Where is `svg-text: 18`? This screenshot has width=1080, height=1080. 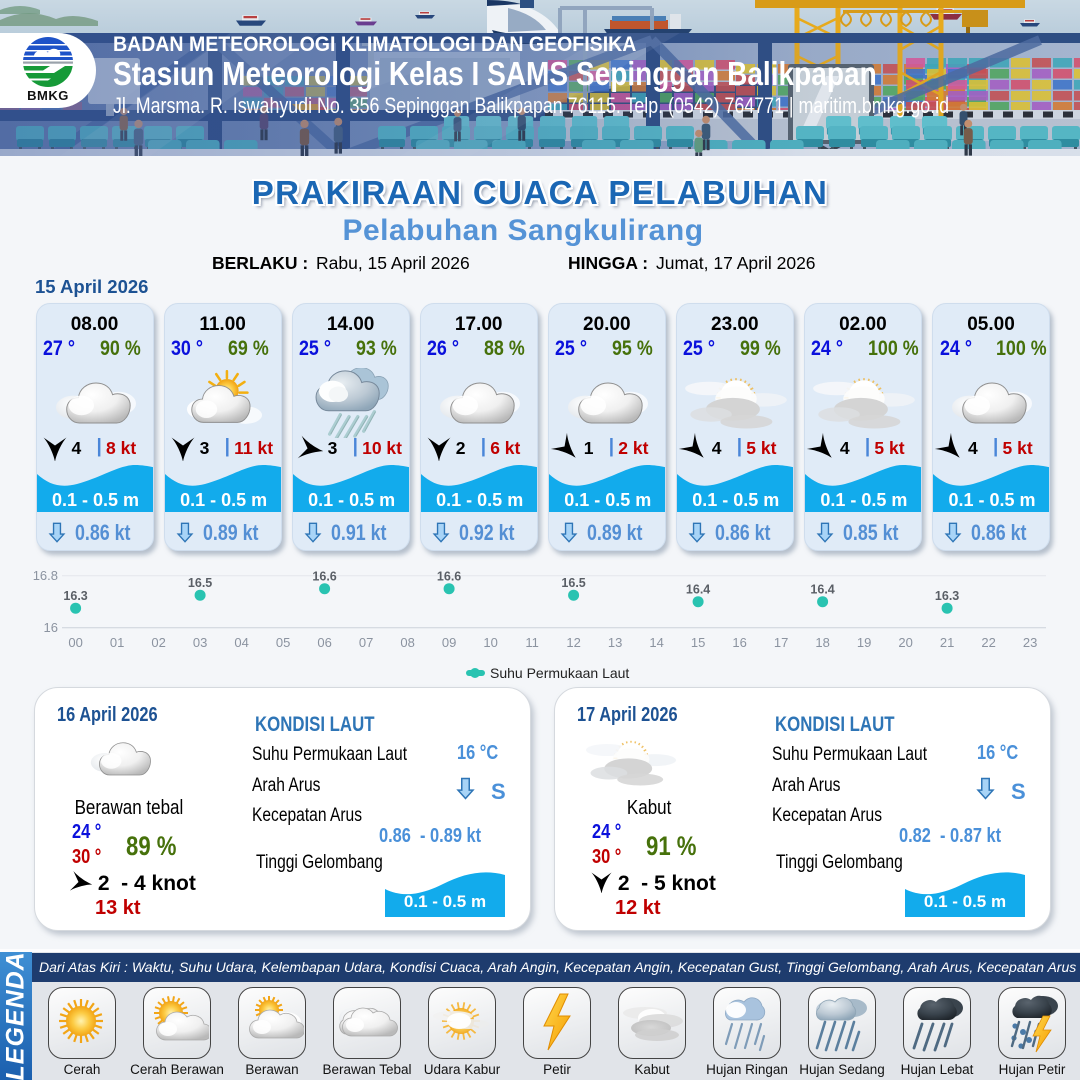
svg-text: 18 is located at coordinates (822, 642).